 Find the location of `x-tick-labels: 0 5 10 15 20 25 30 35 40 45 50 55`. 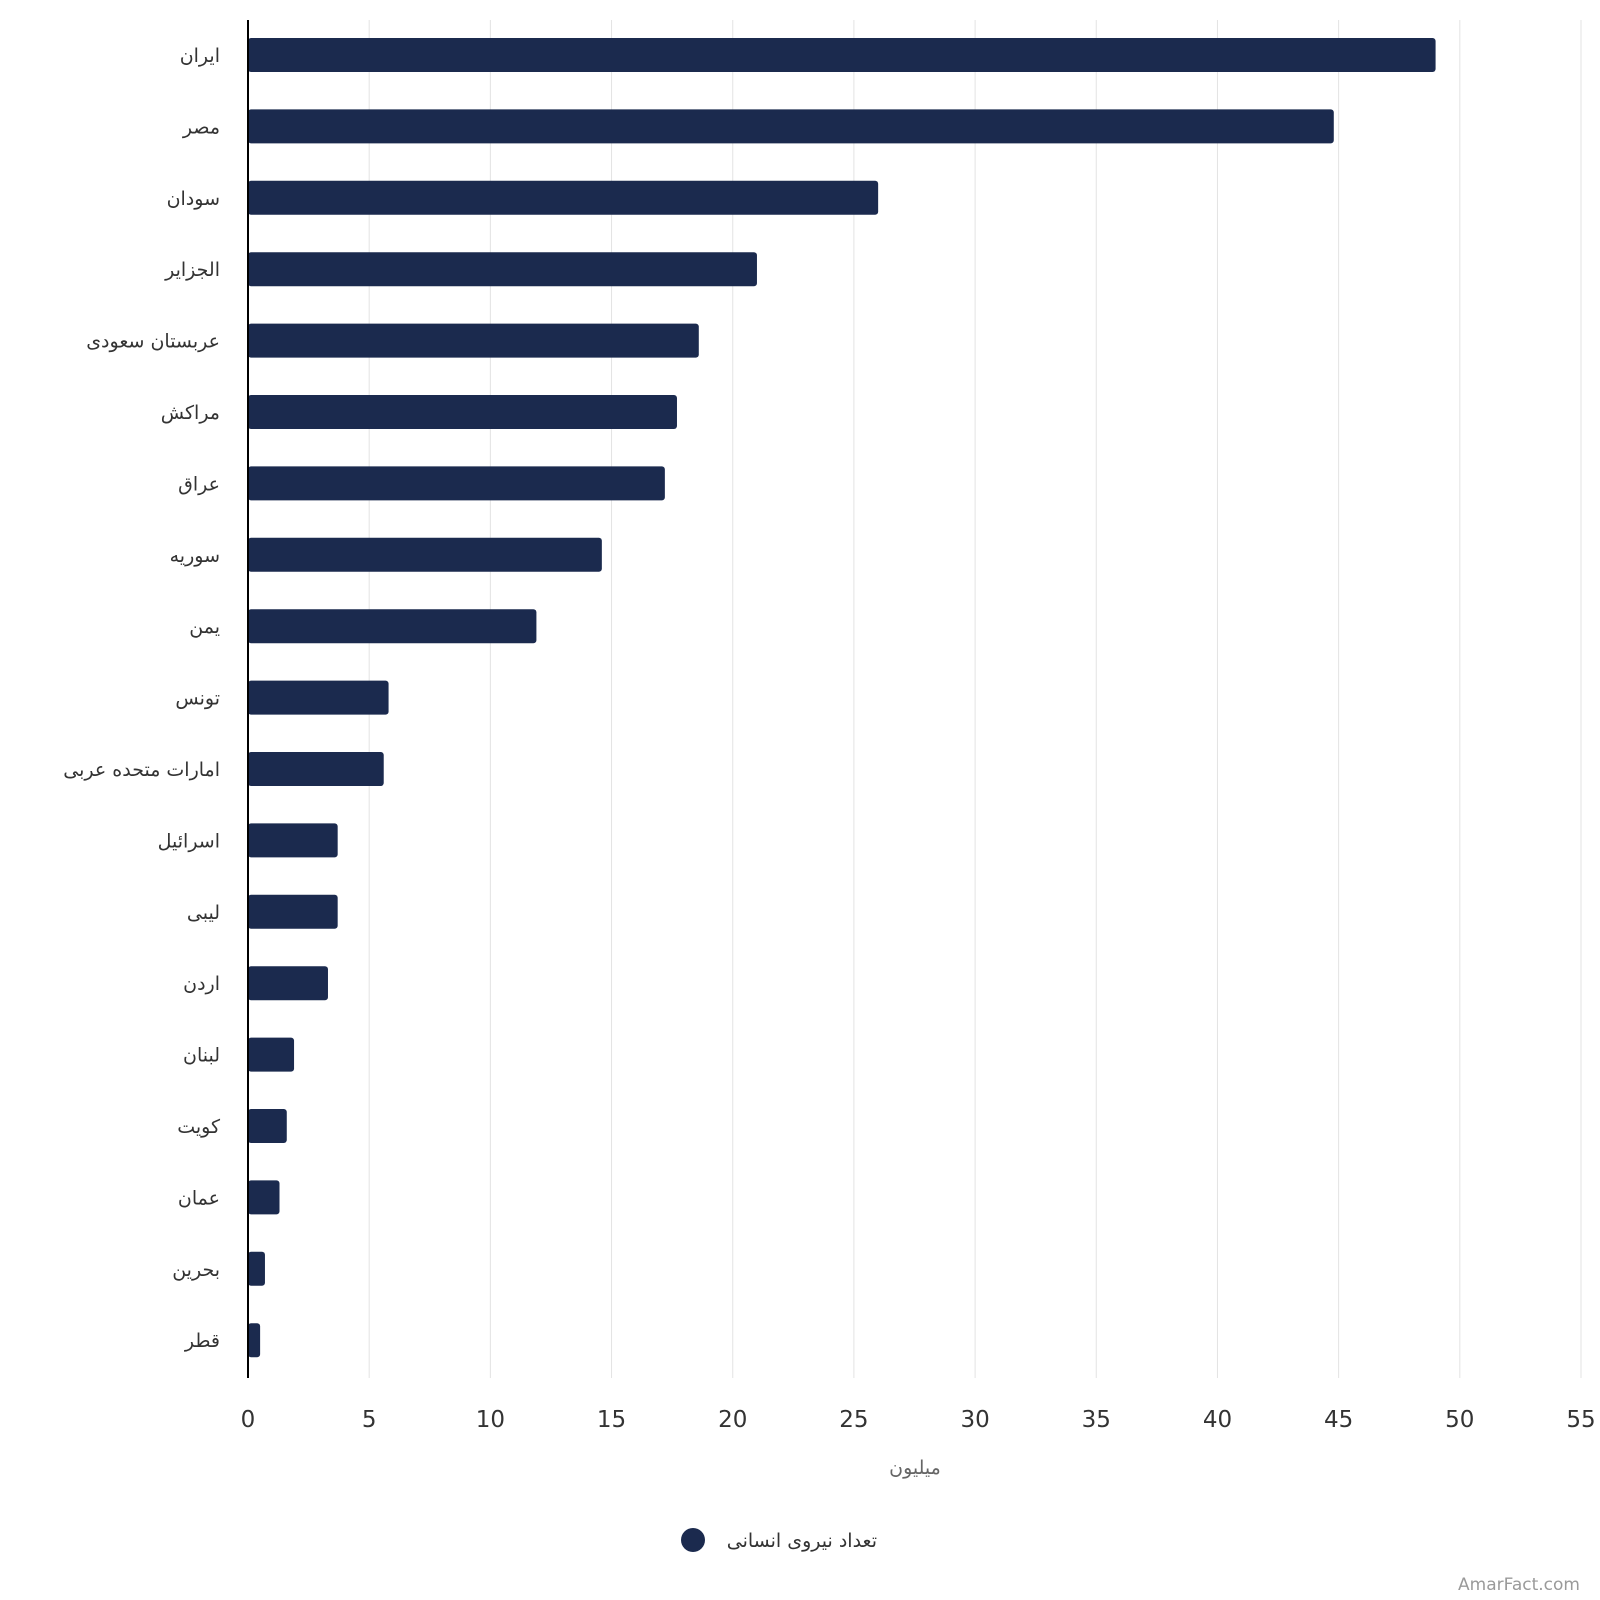

x-tick-labels: 0 5 10 15 20 25 30 35 40 45 50 55 is located at coordinates (918, 1420).